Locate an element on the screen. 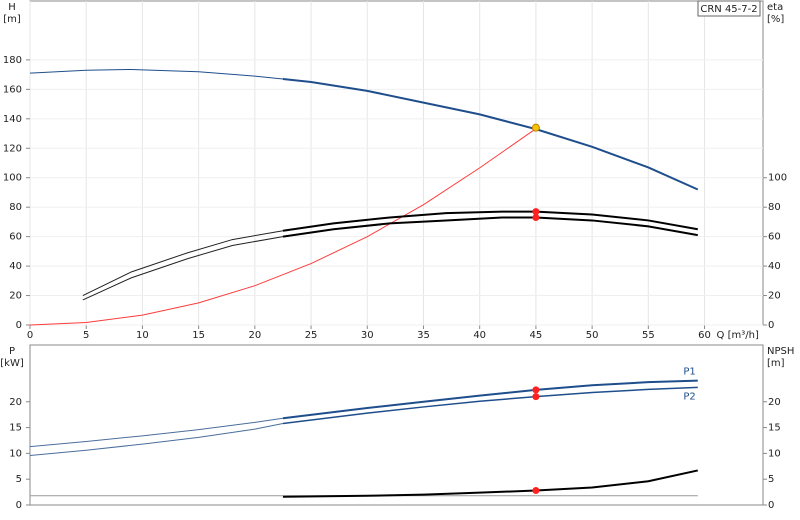 Image resolution: width=800 pixels, height=520 pixels. x-tick-label: 30 is located at coordinates (367, 335).